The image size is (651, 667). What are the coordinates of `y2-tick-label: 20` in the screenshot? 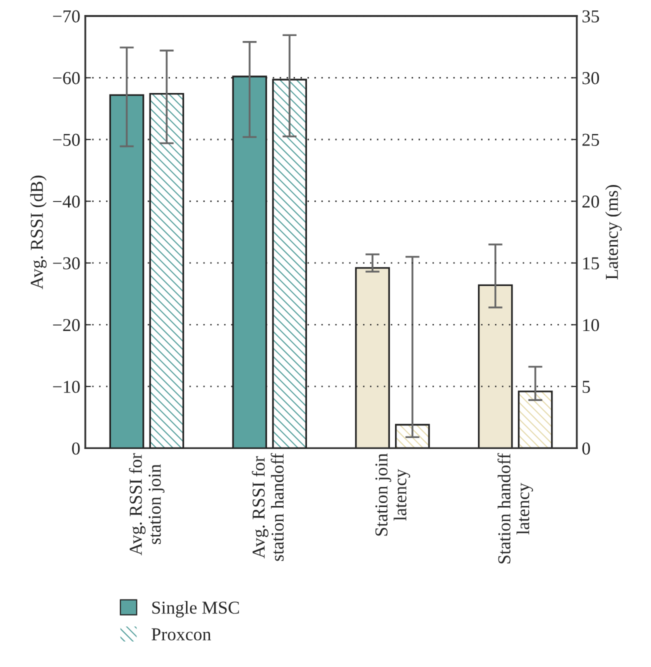 It's located at (591, 202).